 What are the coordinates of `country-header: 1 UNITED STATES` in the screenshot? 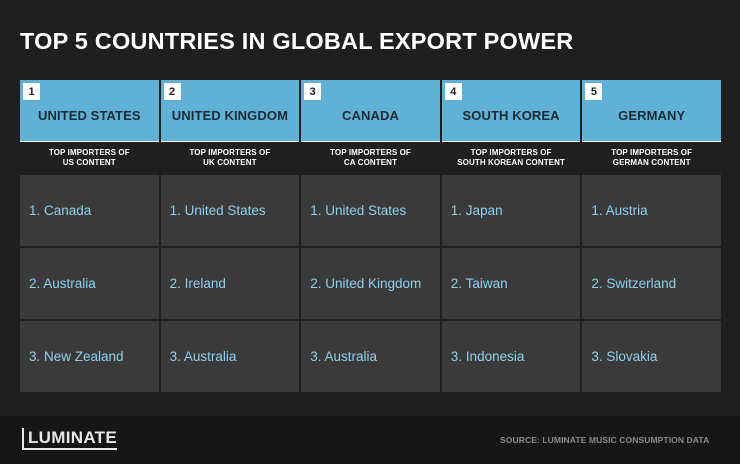 It's located at (89, 110).